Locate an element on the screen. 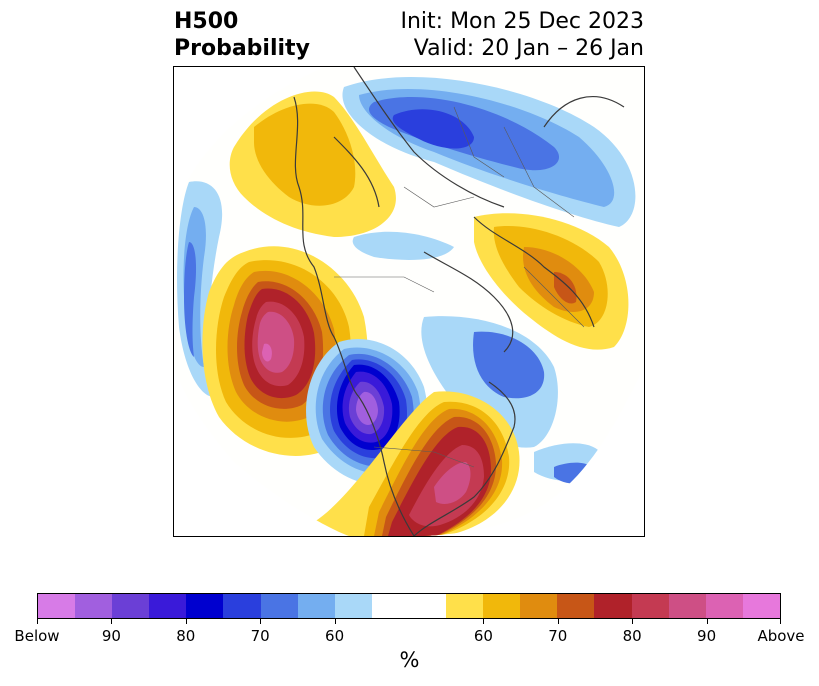 This screenshot has height=686, width=819. colorbar-tick-label: Below is located at coordinates (37, 636).